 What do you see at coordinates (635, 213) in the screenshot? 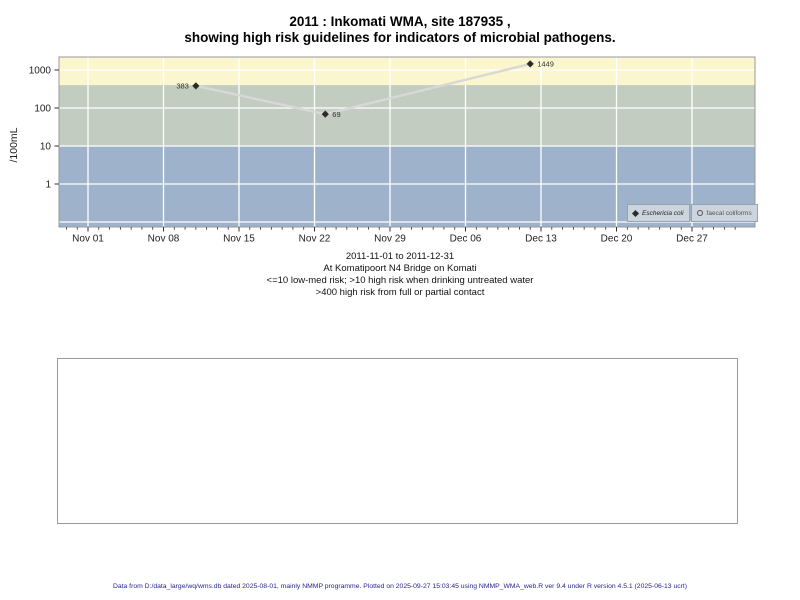
I see `filled-diamond-icon` at bounding box center [635, 213].